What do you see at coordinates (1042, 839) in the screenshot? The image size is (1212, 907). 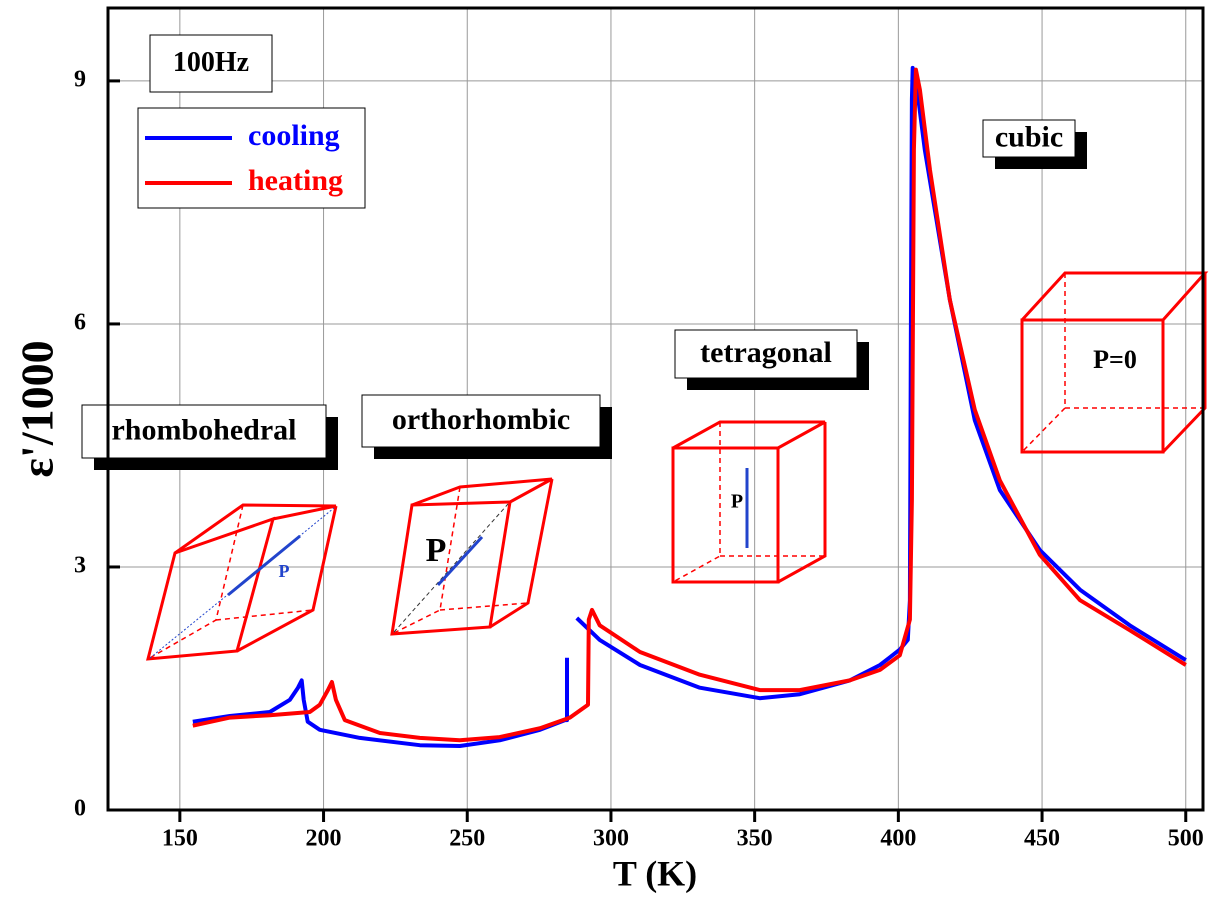 I see `x-tick-label: 450` at bounding box center [1042, 839].